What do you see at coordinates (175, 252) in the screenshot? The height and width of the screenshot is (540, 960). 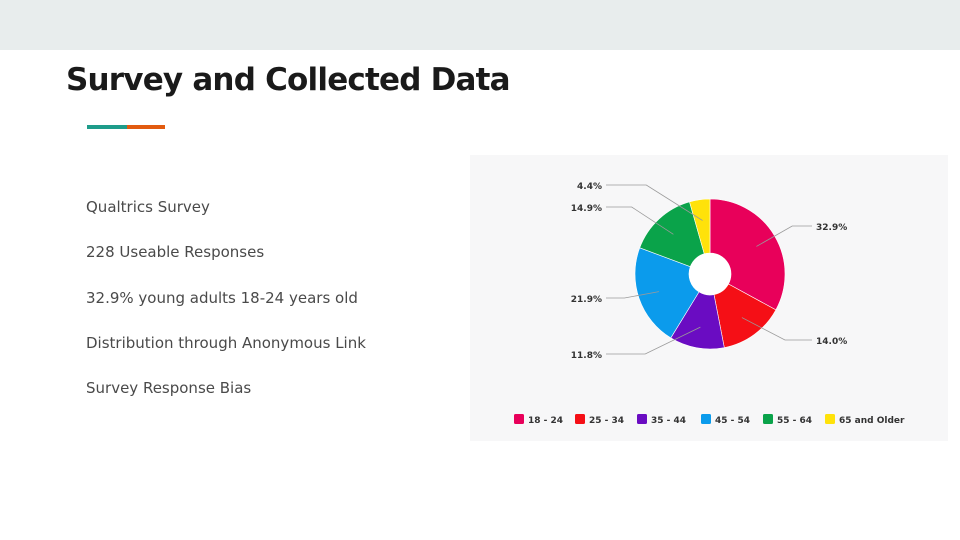 I see `bullet-item: 228 Useable Responses` at bounding box center [175, 252].